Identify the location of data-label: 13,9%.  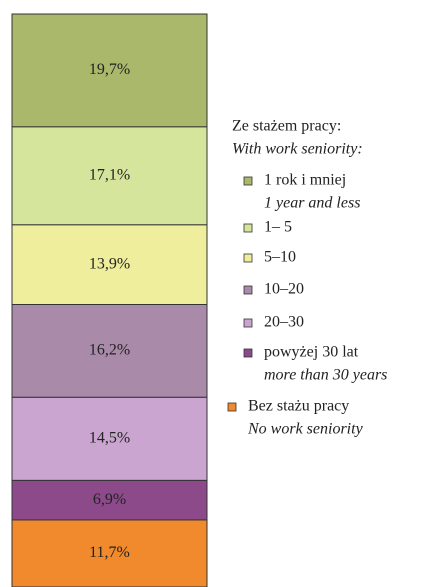
(109, 263).